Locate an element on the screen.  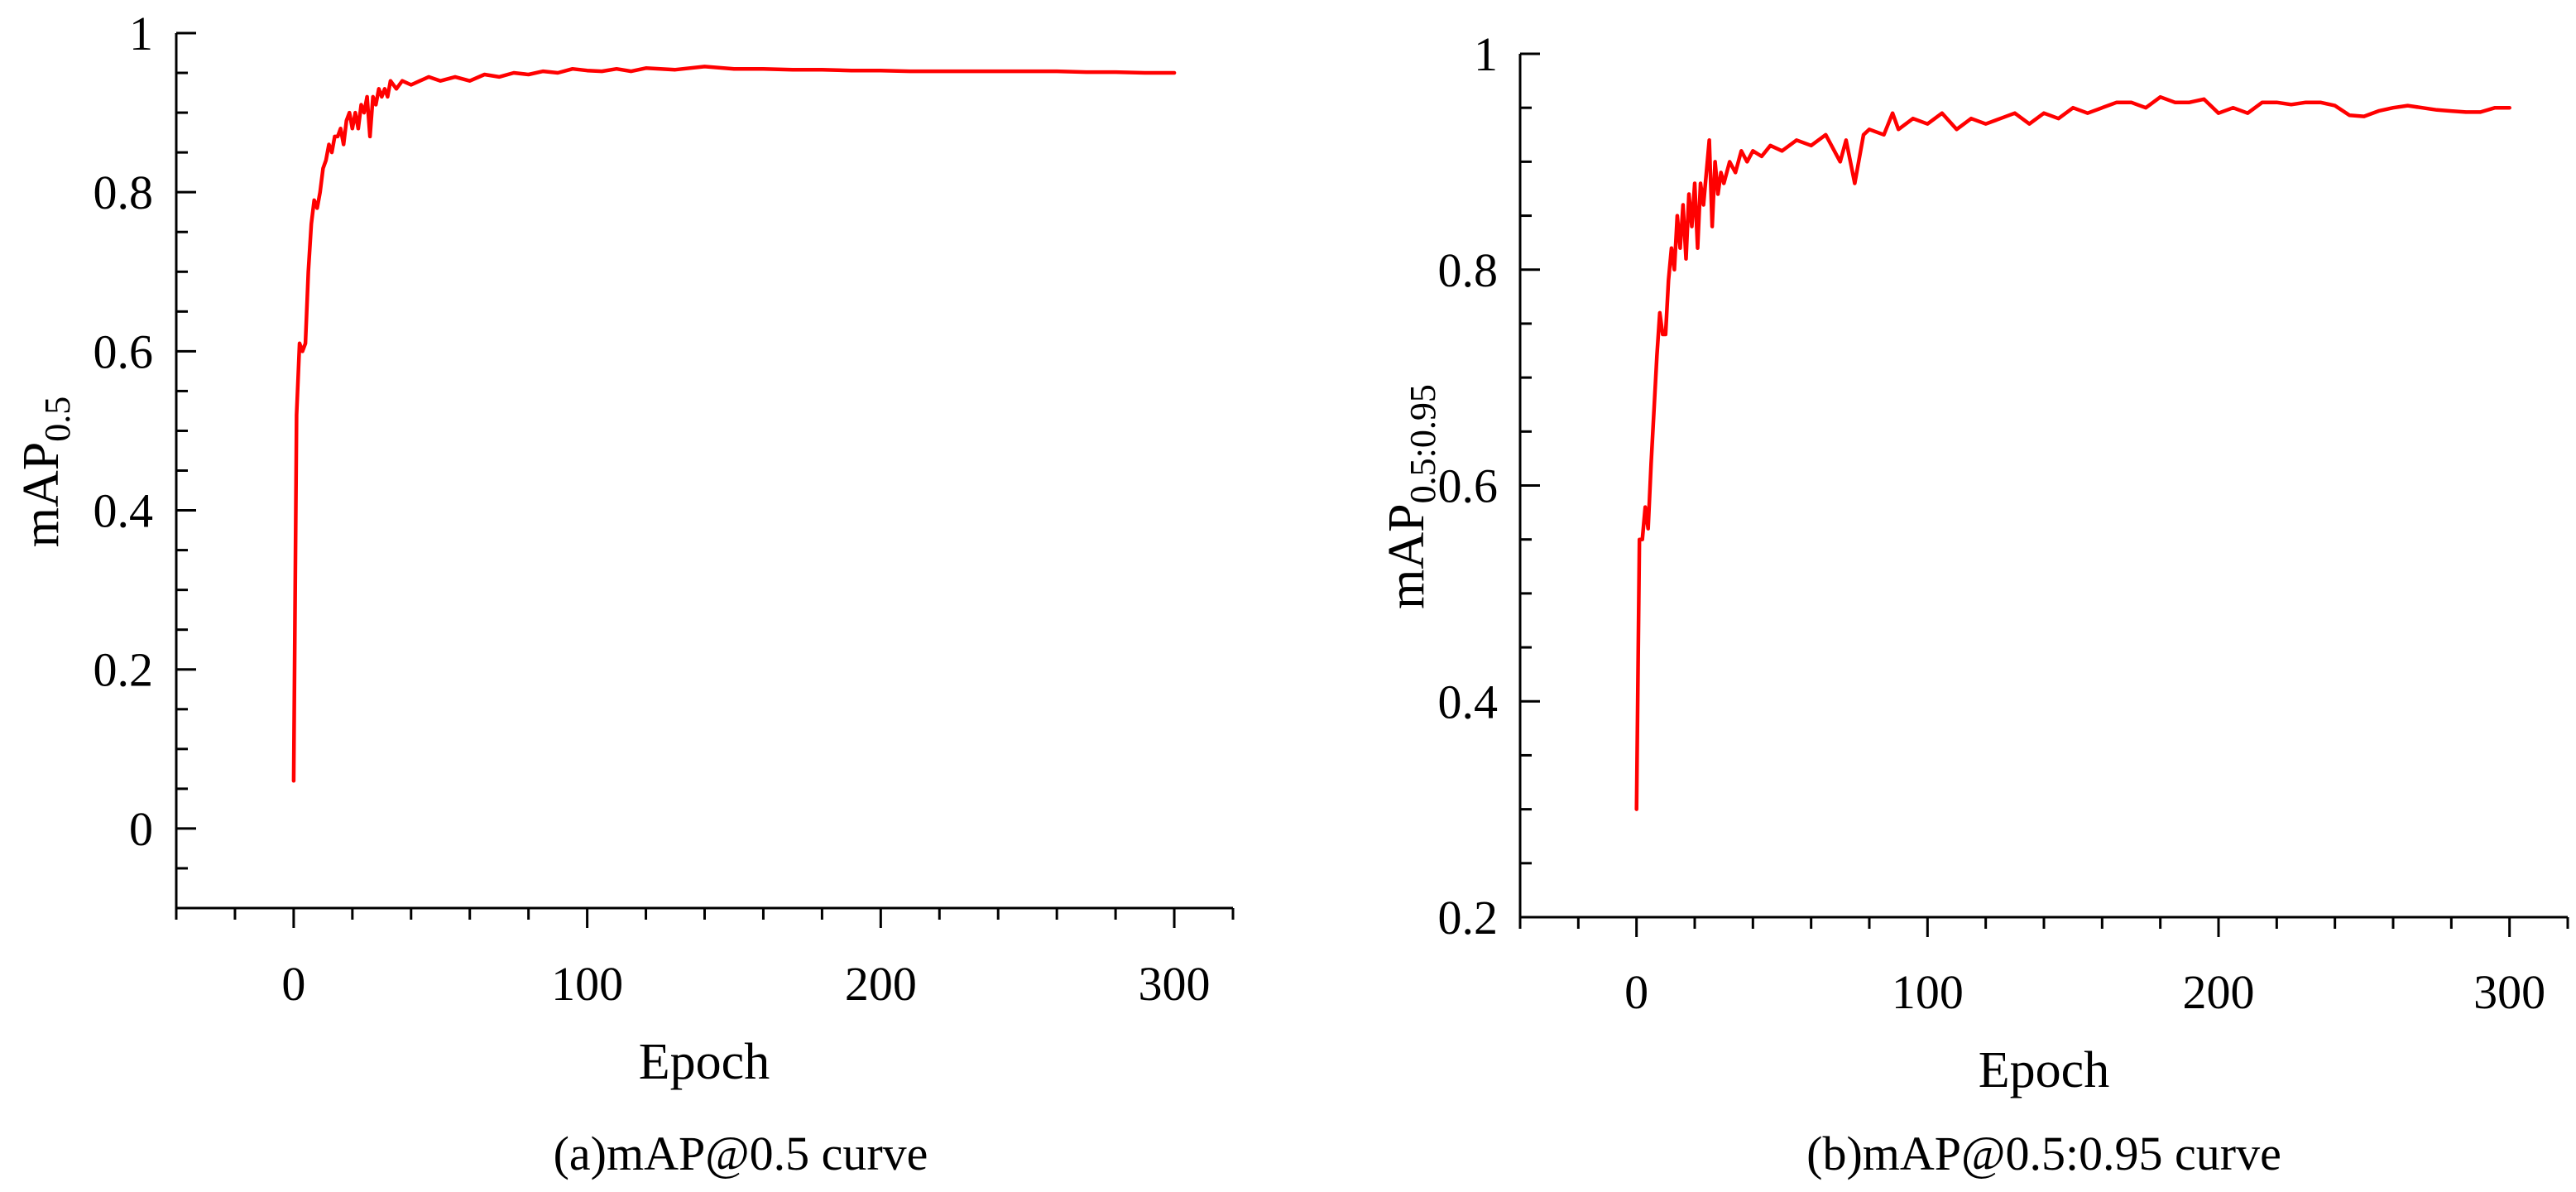
y-axis-title-sub: 0.5:0.95 is located at coordinates (1423, 443).